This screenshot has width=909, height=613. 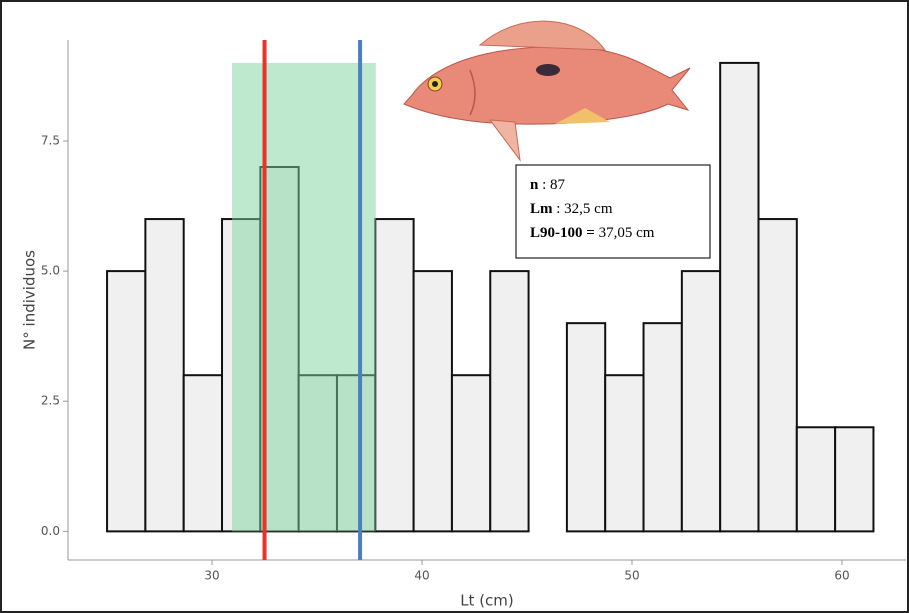 I want to click on x-tick-label: 50, so click(x=631, y=576).